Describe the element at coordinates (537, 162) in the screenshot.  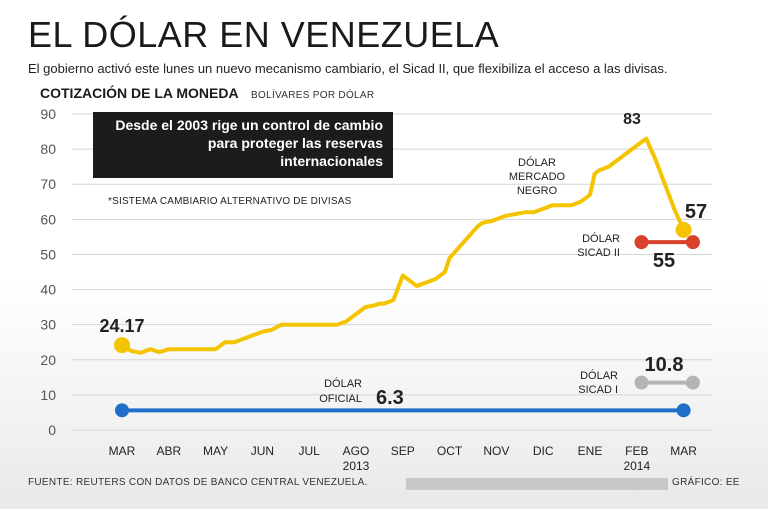
I see `black-market-label: DÓLAR` at that location.